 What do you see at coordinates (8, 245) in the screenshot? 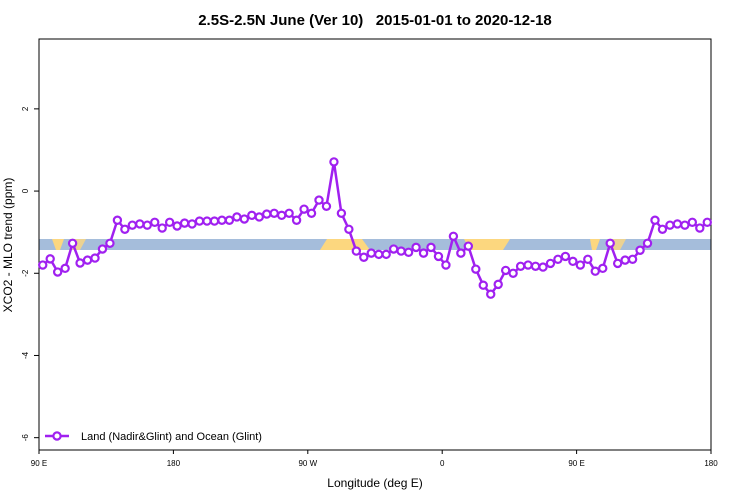
I see `y-axis-label: XCO2 - MLO trend (ppm)` at bounding box center [8, 245].